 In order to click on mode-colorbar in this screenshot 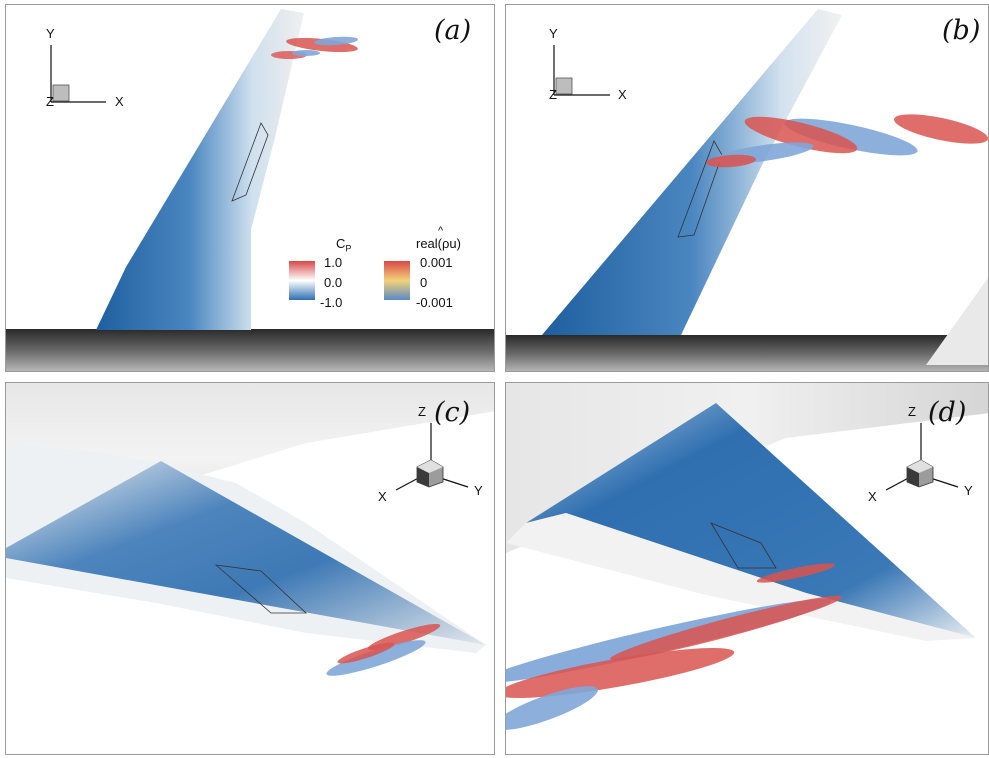, I will do `click(397, 280)`.